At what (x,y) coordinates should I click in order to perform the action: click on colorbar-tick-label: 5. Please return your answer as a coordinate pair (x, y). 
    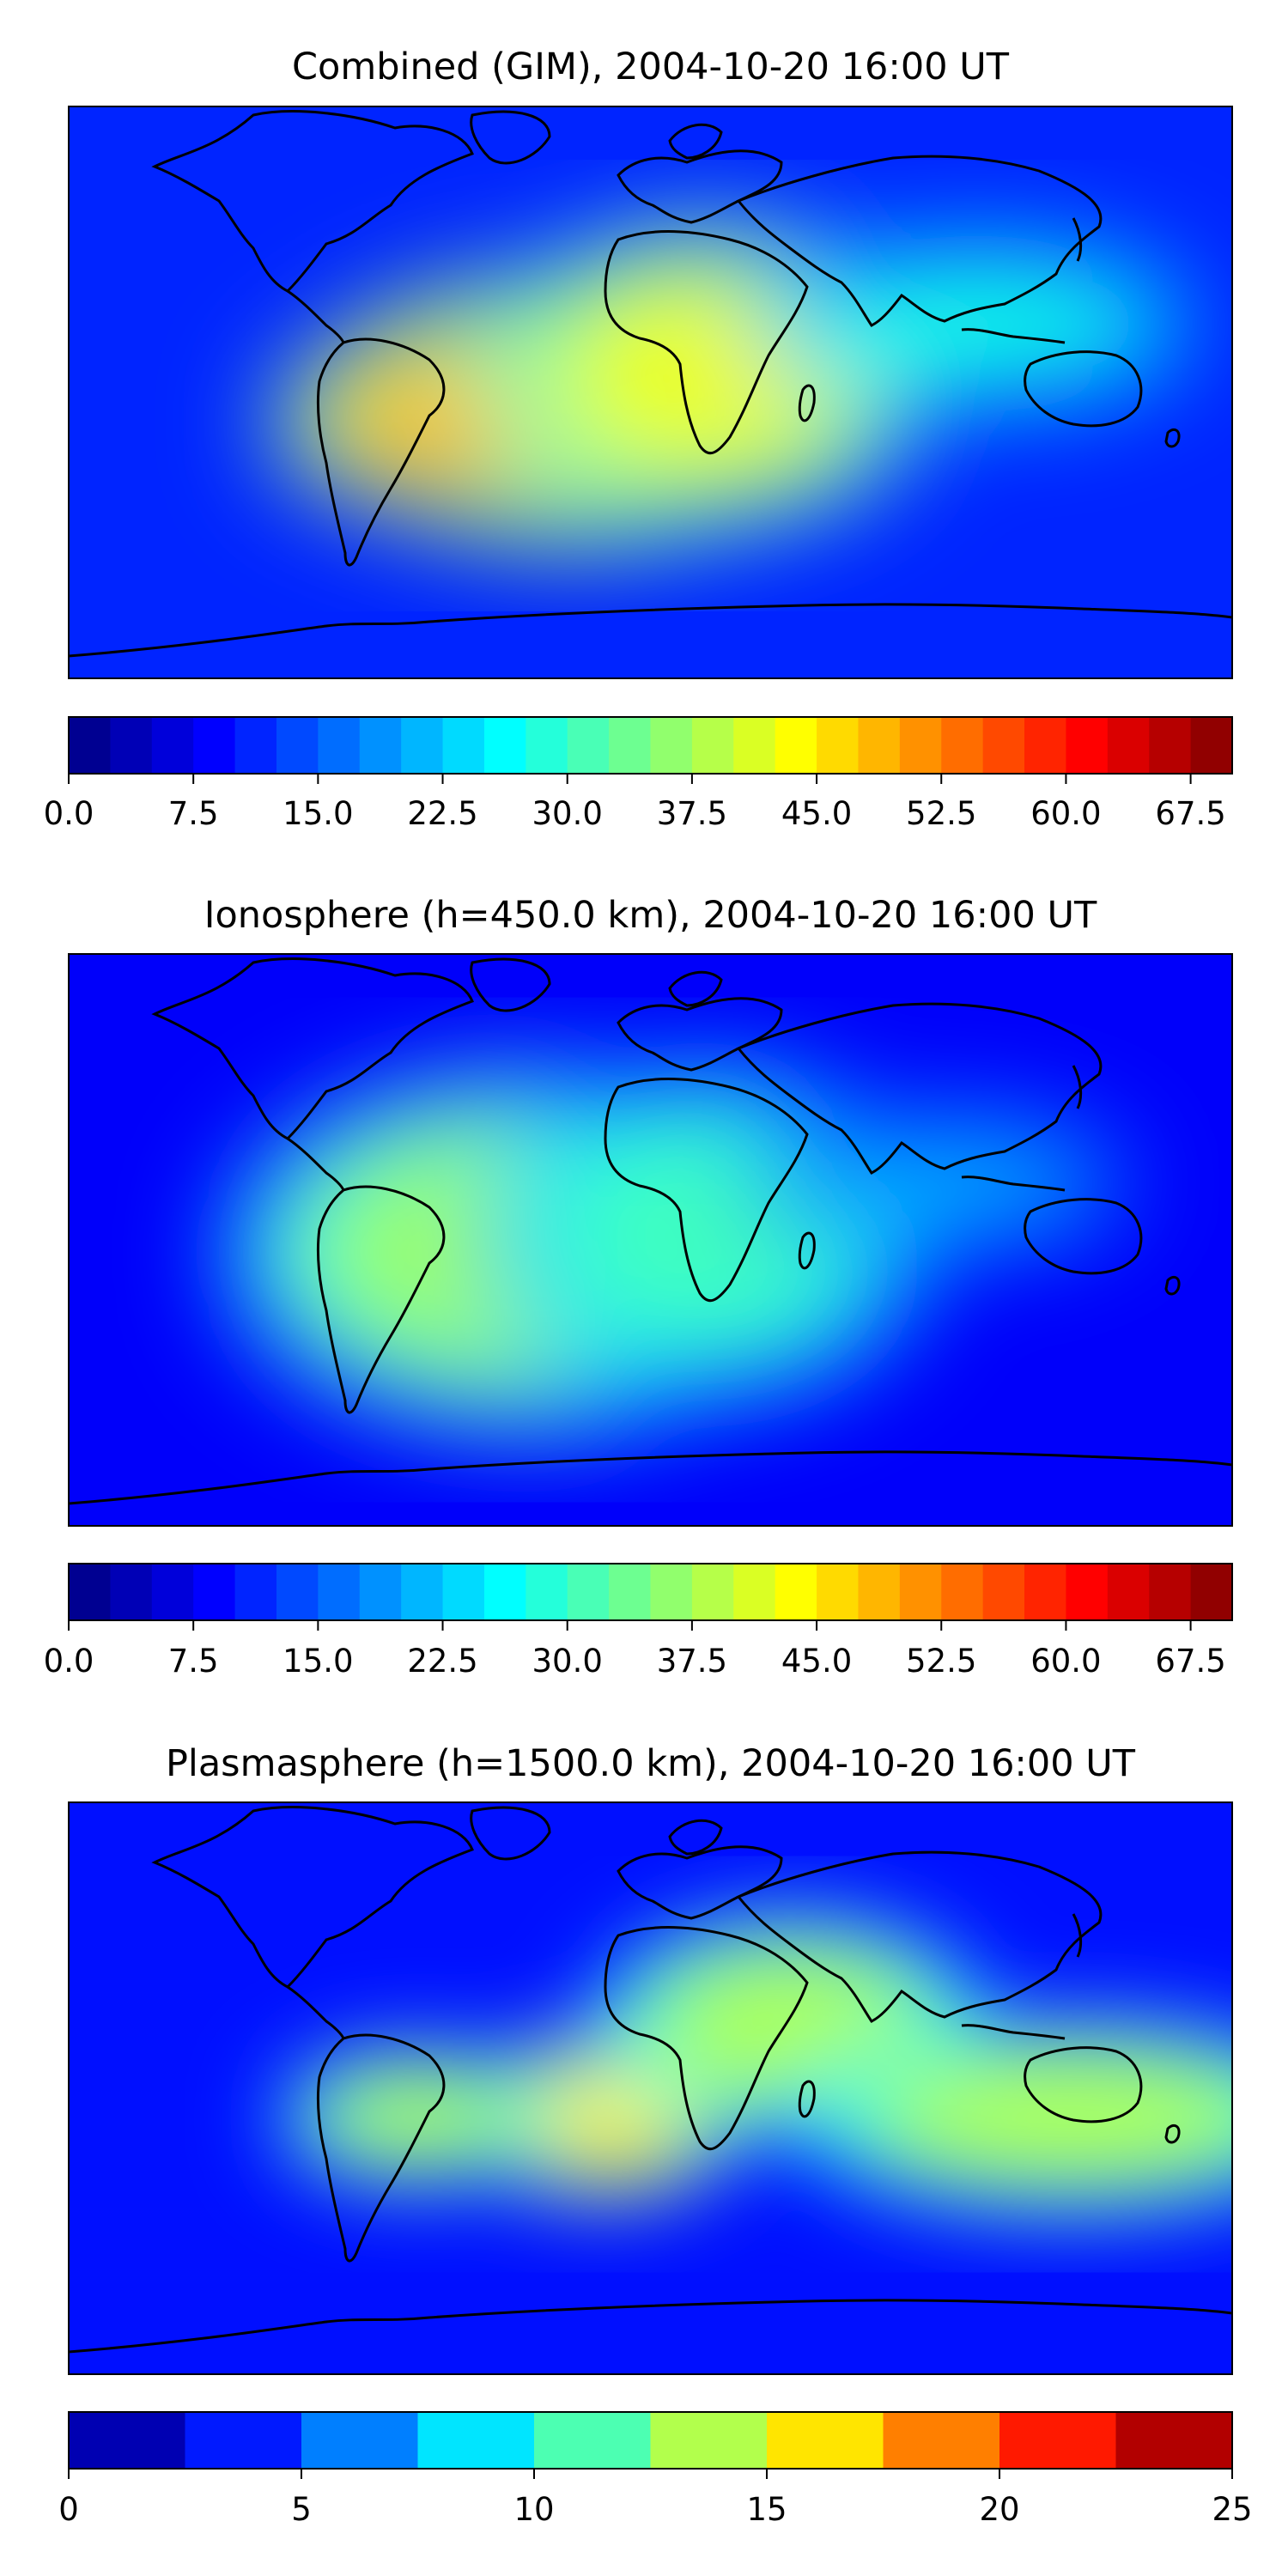
    Looking at the image, I should click on (301, 2509).